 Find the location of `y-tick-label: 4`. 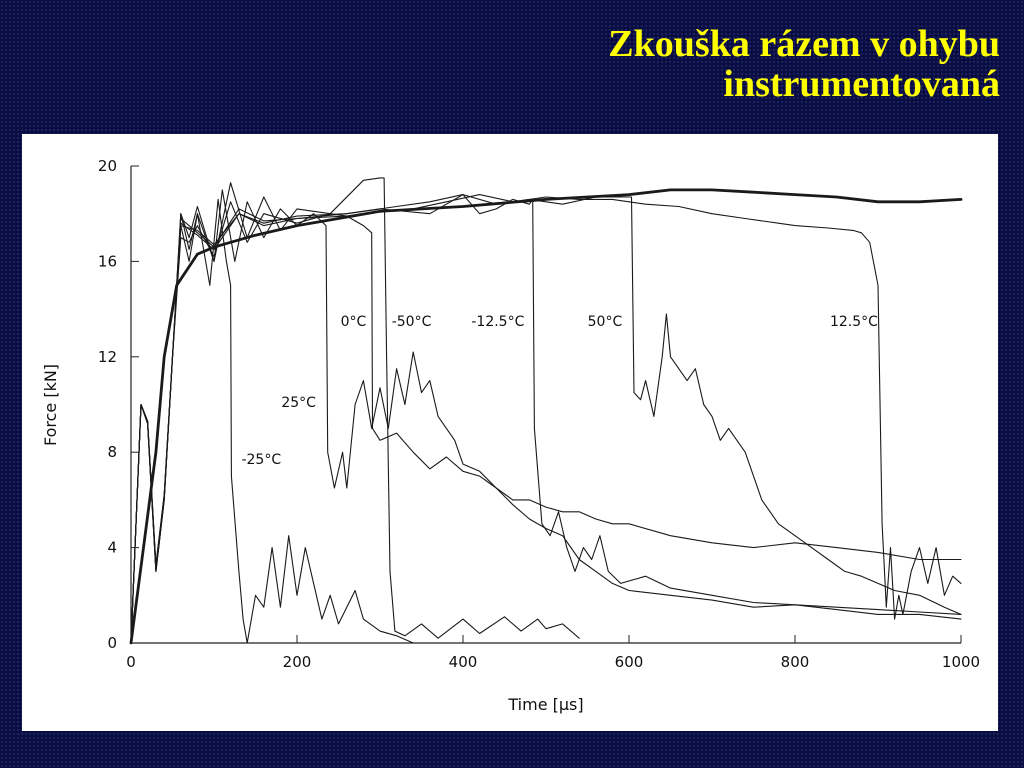

y-tick-label: 4 is located at coordinates (112, 548).